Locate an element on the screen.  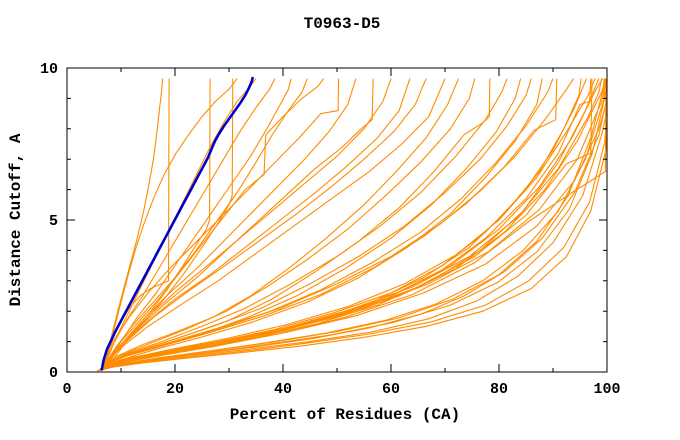
x-tick-label: 40 is located at coordinates (283, 389).